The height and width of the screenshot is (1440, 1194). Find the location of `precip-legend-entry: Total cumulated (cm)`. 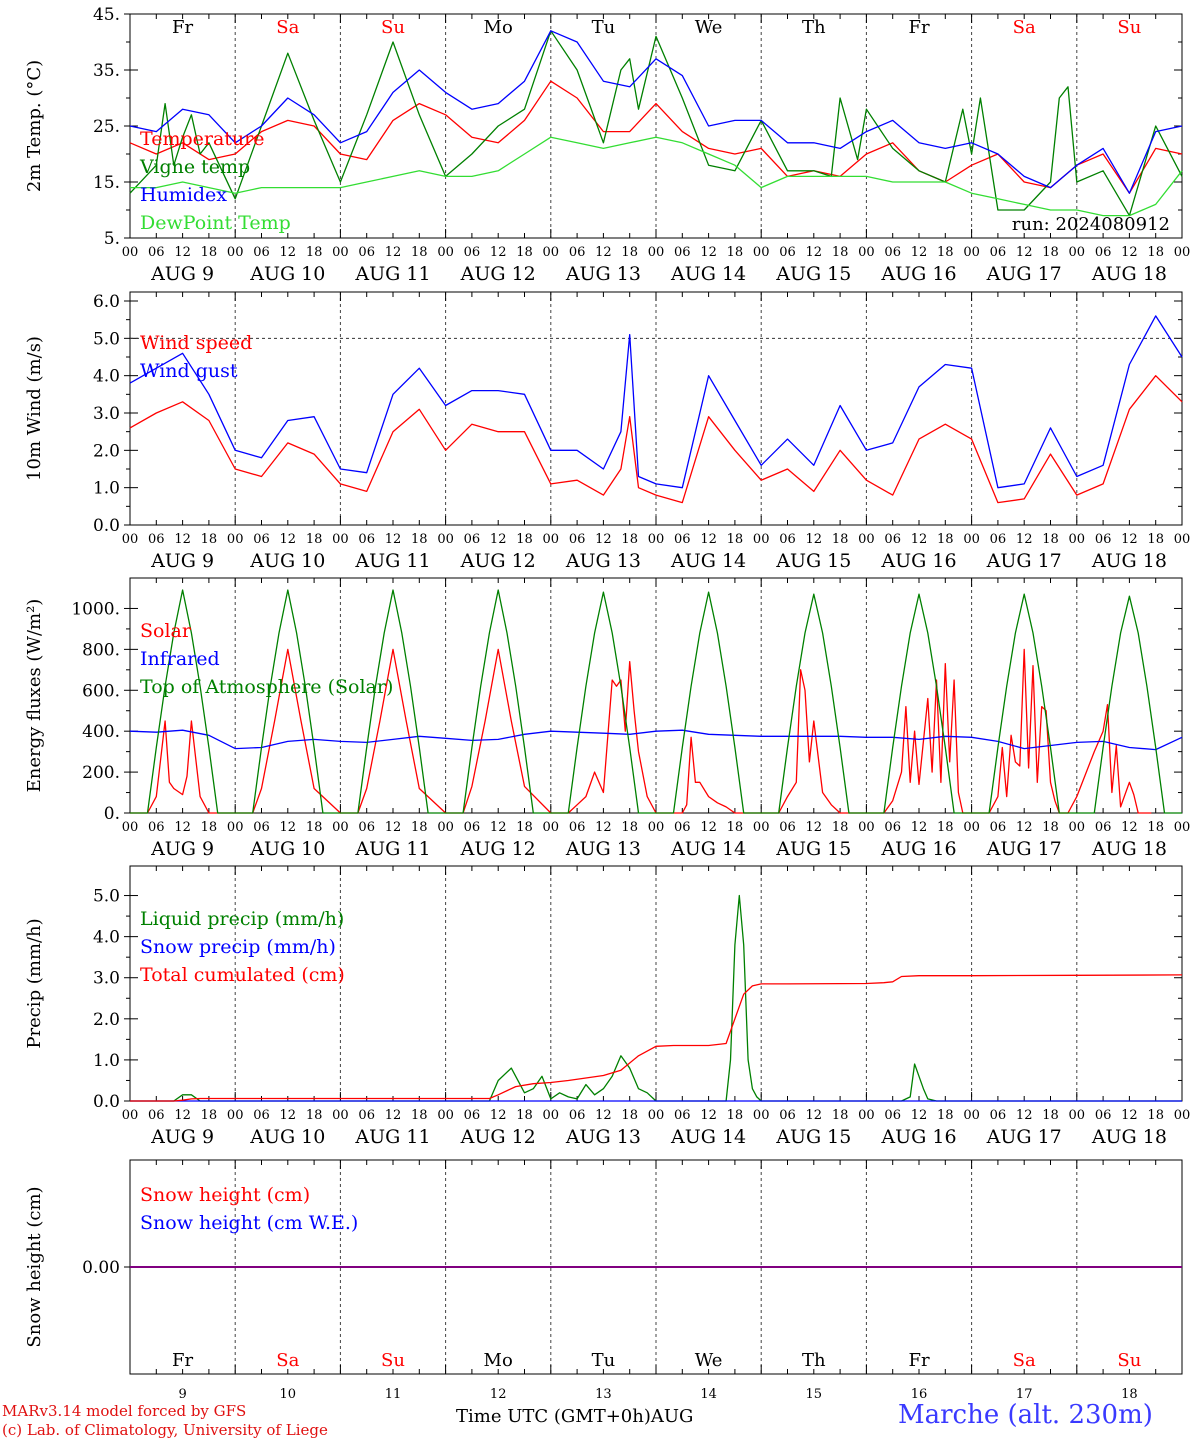

precip-legend-entry: Total cumulated (cm) is located at coordinates (242, 975).